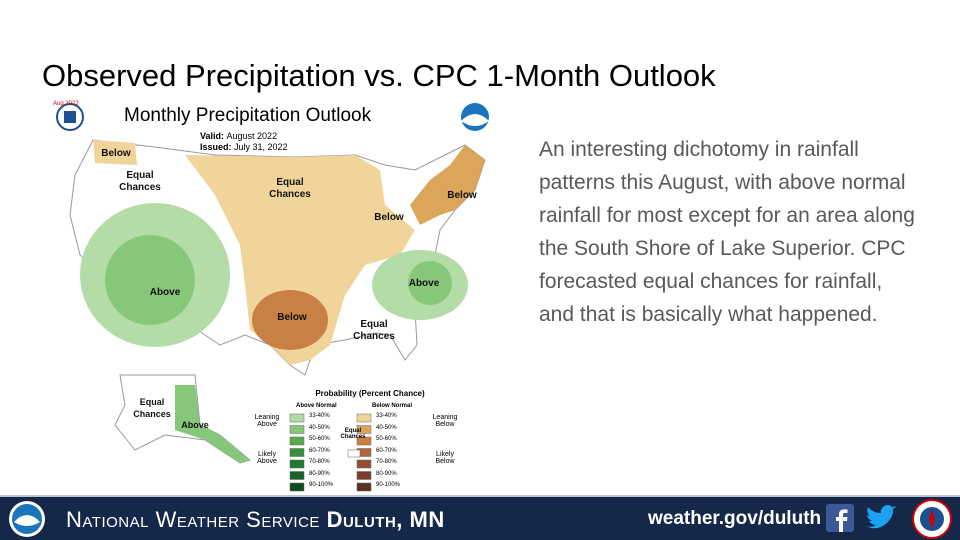 This screenshot has width=960, height=540. I want to click on noaa-logo-bird, so click(475, 120).